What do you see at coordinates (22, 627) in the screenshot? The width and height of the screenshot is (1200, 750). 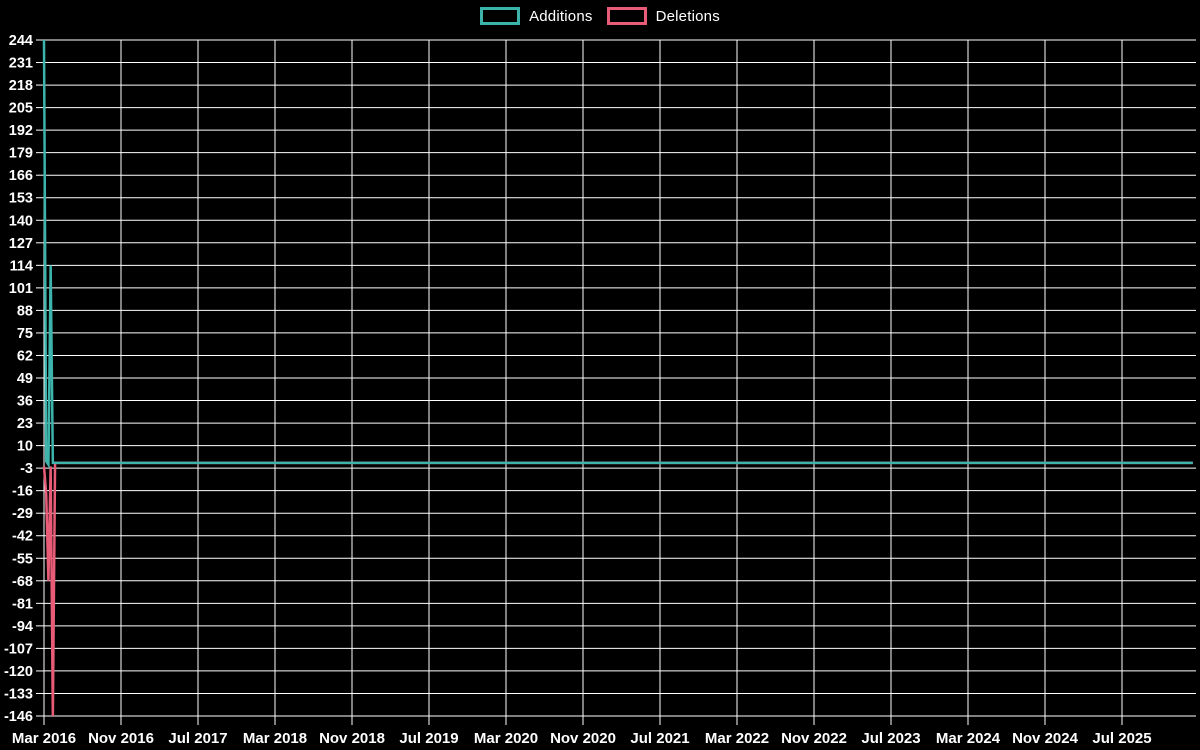 I see `y-axis-tick-label: -94` at bounding box center [22, 627].